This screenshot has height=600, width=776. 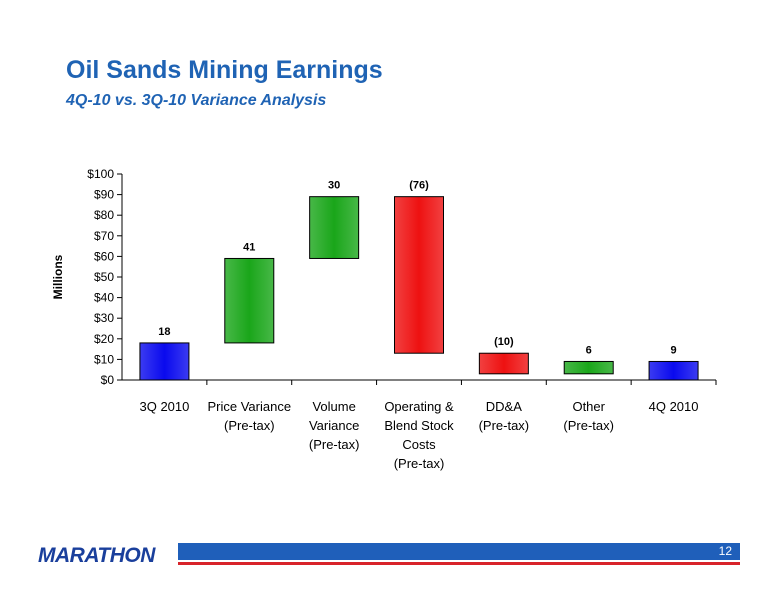 I want to click on x-tick-label: Price Variance (Pre-tax), so click(x=249, y=416).